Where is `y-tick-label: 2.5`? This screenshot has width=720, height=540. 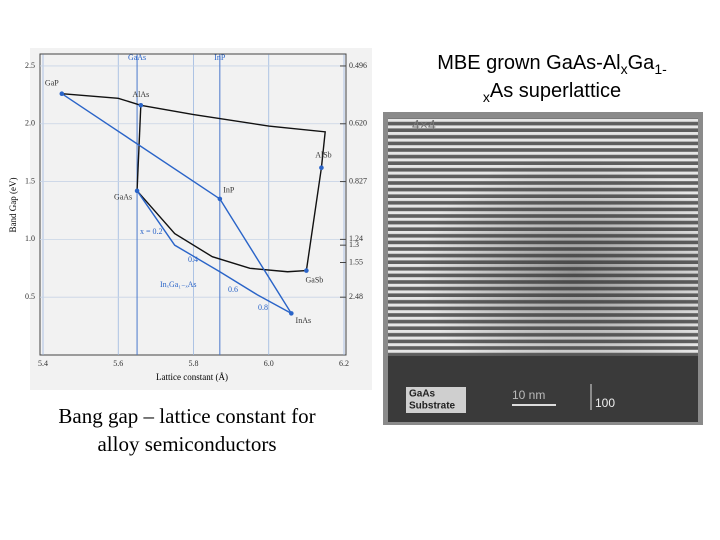 y-tick-label: 2.5 is located at coordinates (30, 65).